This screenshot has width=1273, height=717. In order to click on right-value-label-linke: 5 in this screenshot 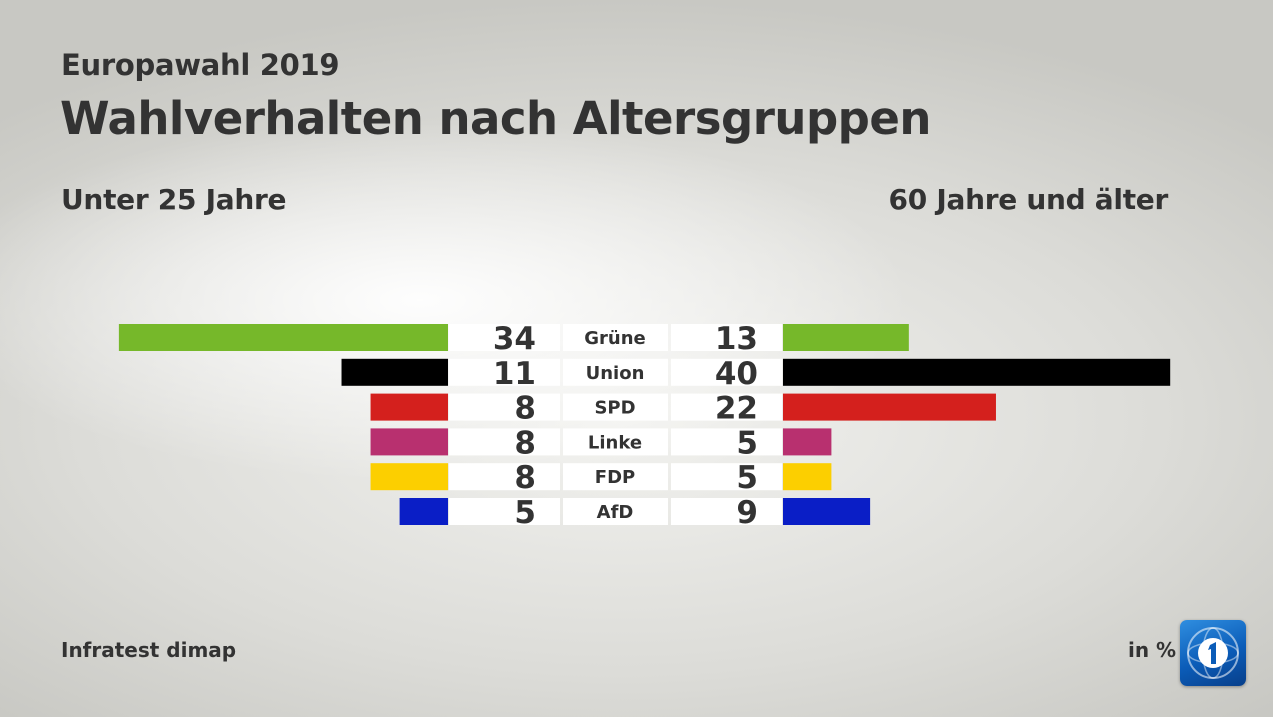, I will do `click(747, 443)`.